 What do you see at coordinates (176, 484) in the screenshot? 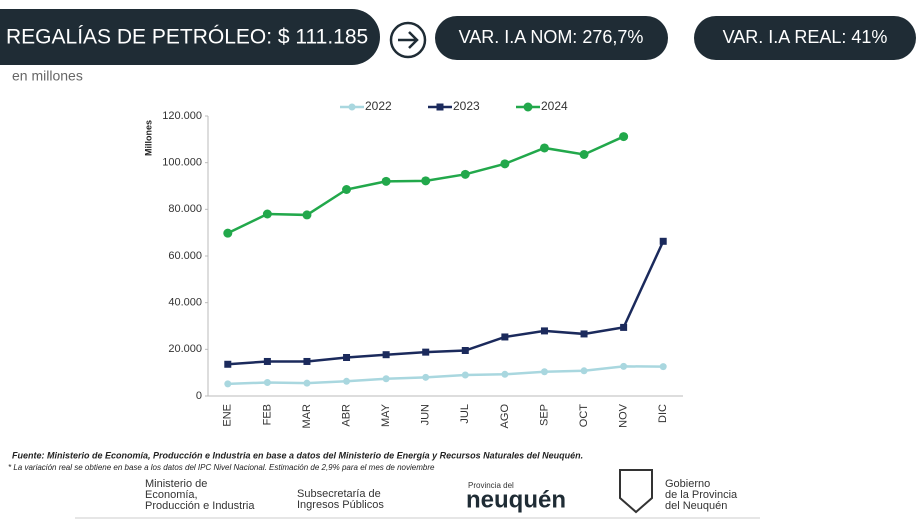
I see `ministry-line: Ministerio de` at bounding box center [176, 484].